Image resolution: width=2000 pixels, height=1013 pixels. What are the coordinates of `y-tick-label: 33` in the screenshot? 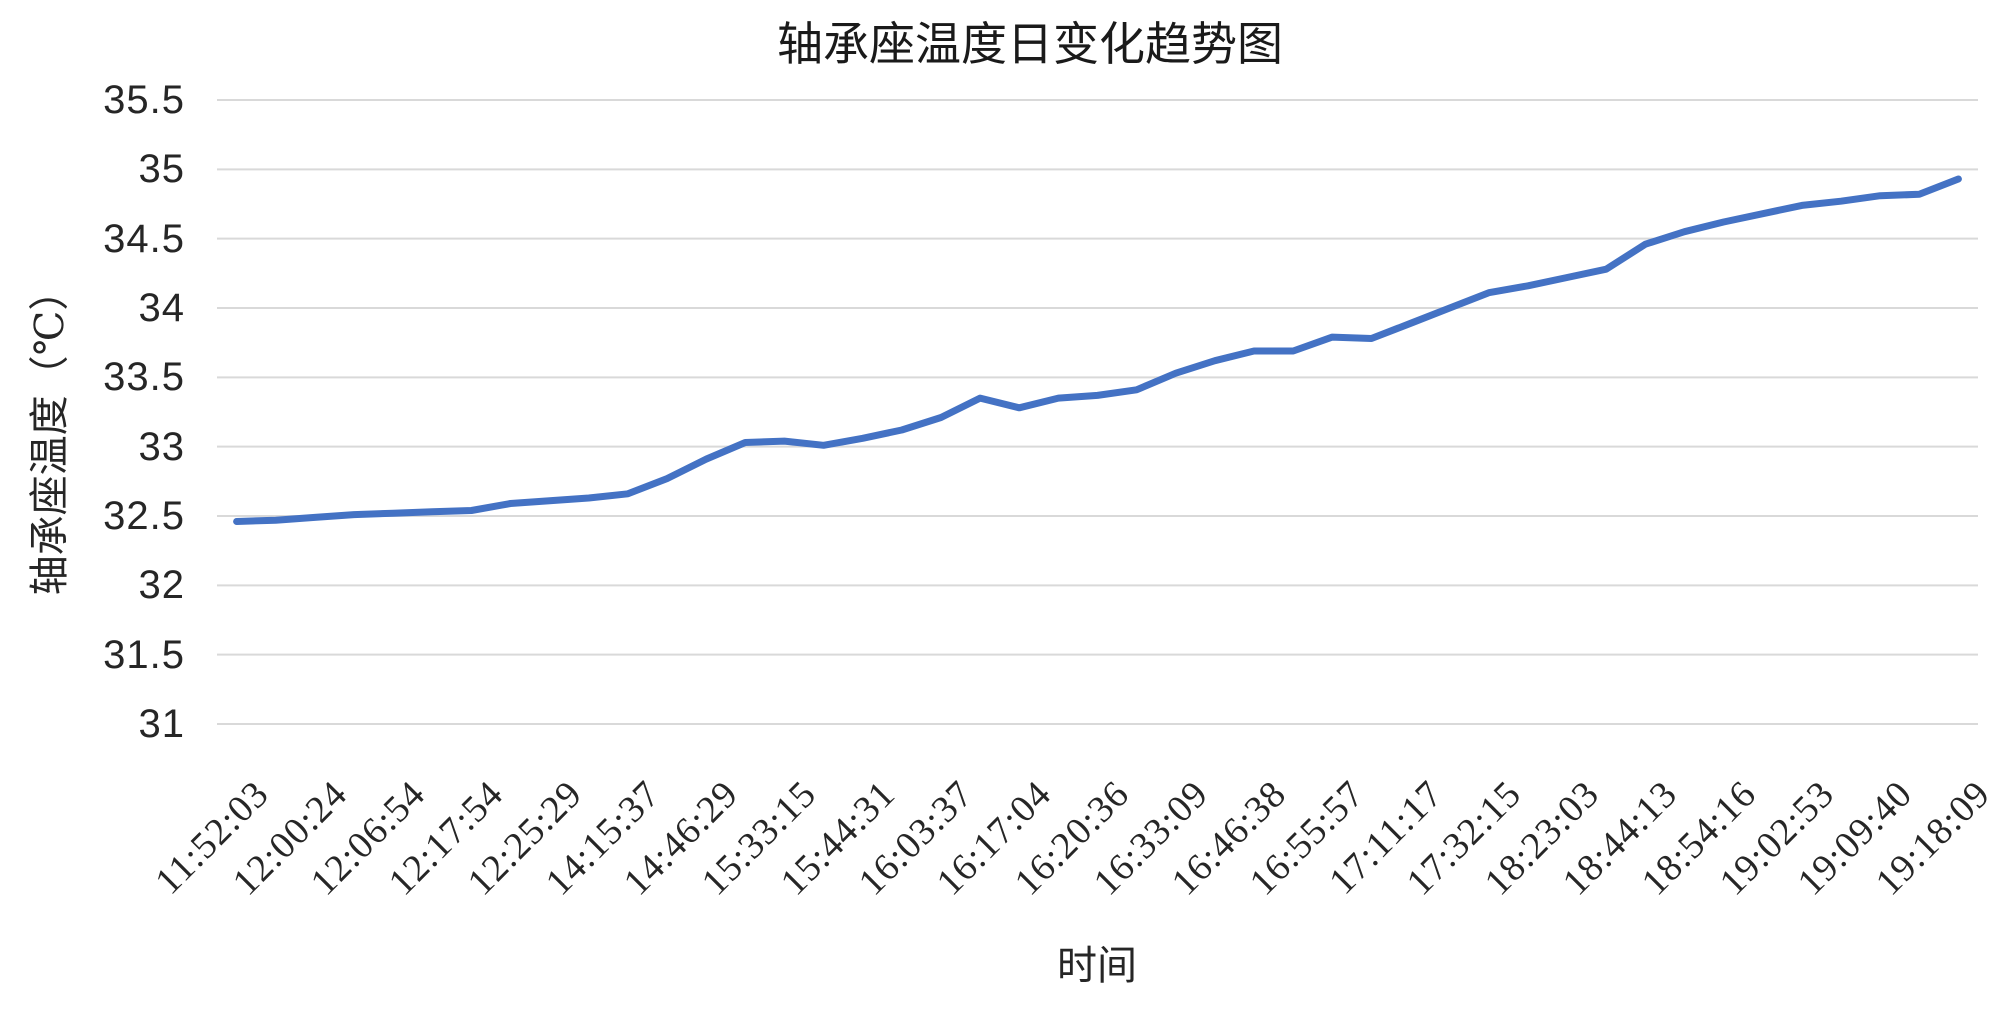 It's located at (161, 446).